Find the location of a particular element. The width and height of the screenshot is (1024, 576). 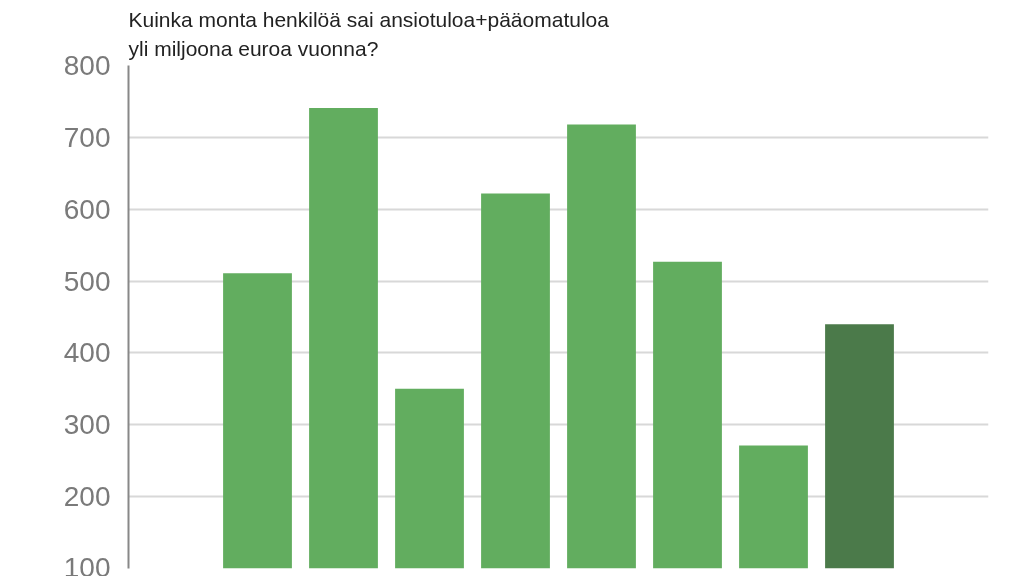

y-tick-label: 800 is located at coordinates (87, 65).